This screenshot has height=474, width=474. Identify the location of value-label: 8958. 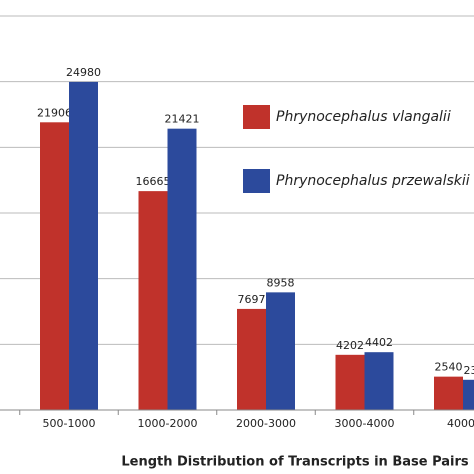
(281, 282).